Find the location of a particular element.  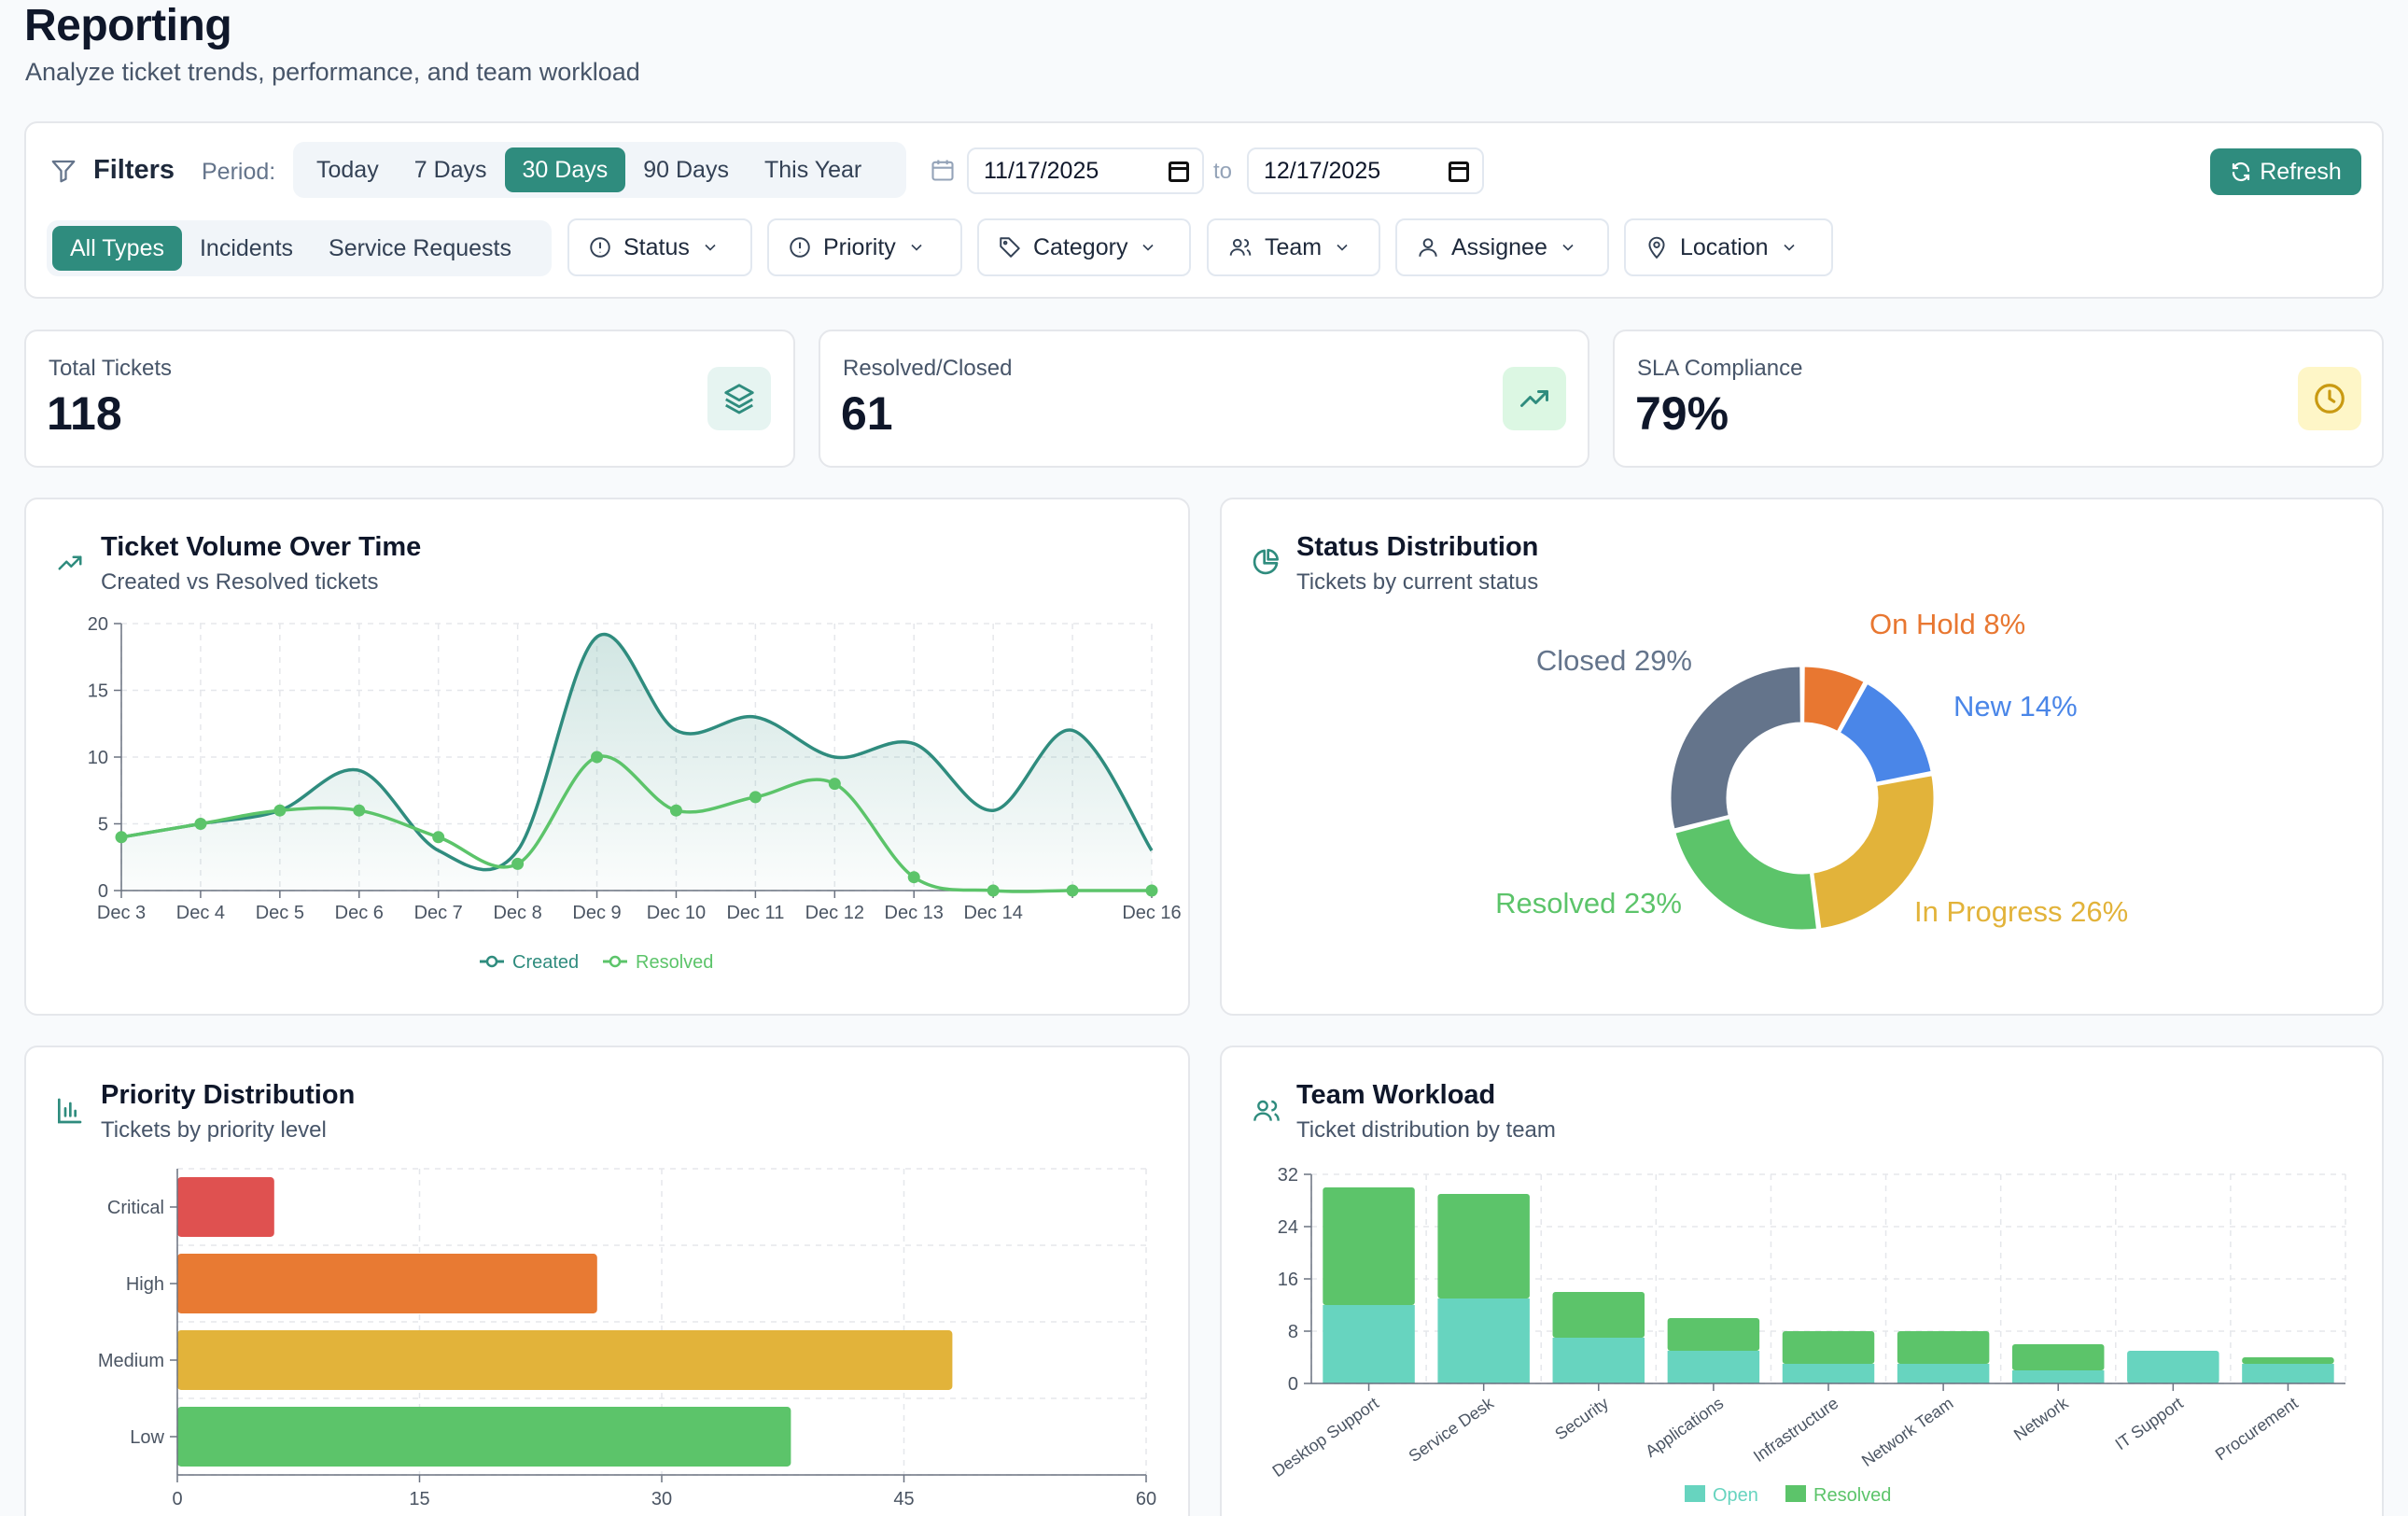

x-tick-label: Dec 14 is located at coordinates (992, 913).